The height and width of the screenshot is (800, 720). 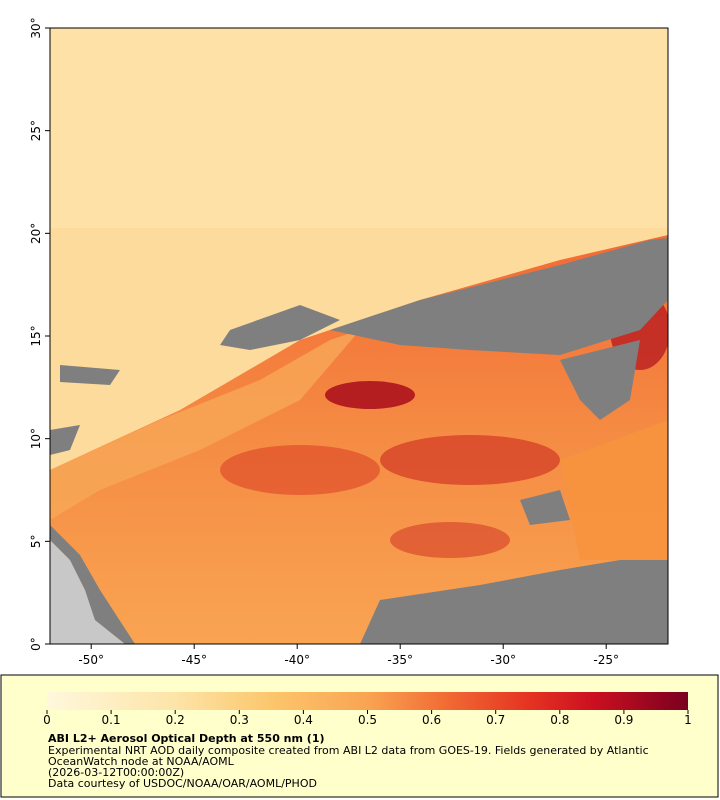 I want to click on x-tick-label: -40°, so click(x=297, y=660).